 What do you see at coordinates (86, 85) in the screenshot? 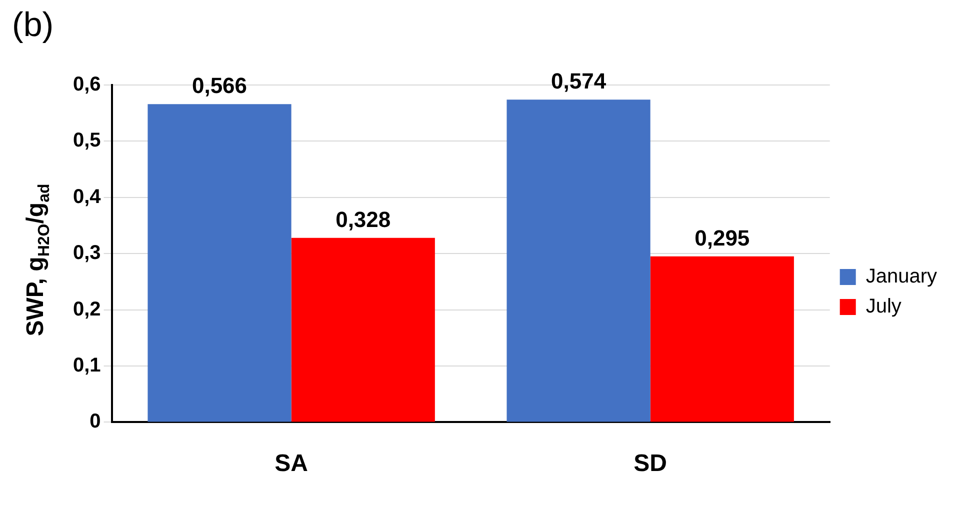
I see `y-tick-label: 0,6` at bounding box center [86, 85].